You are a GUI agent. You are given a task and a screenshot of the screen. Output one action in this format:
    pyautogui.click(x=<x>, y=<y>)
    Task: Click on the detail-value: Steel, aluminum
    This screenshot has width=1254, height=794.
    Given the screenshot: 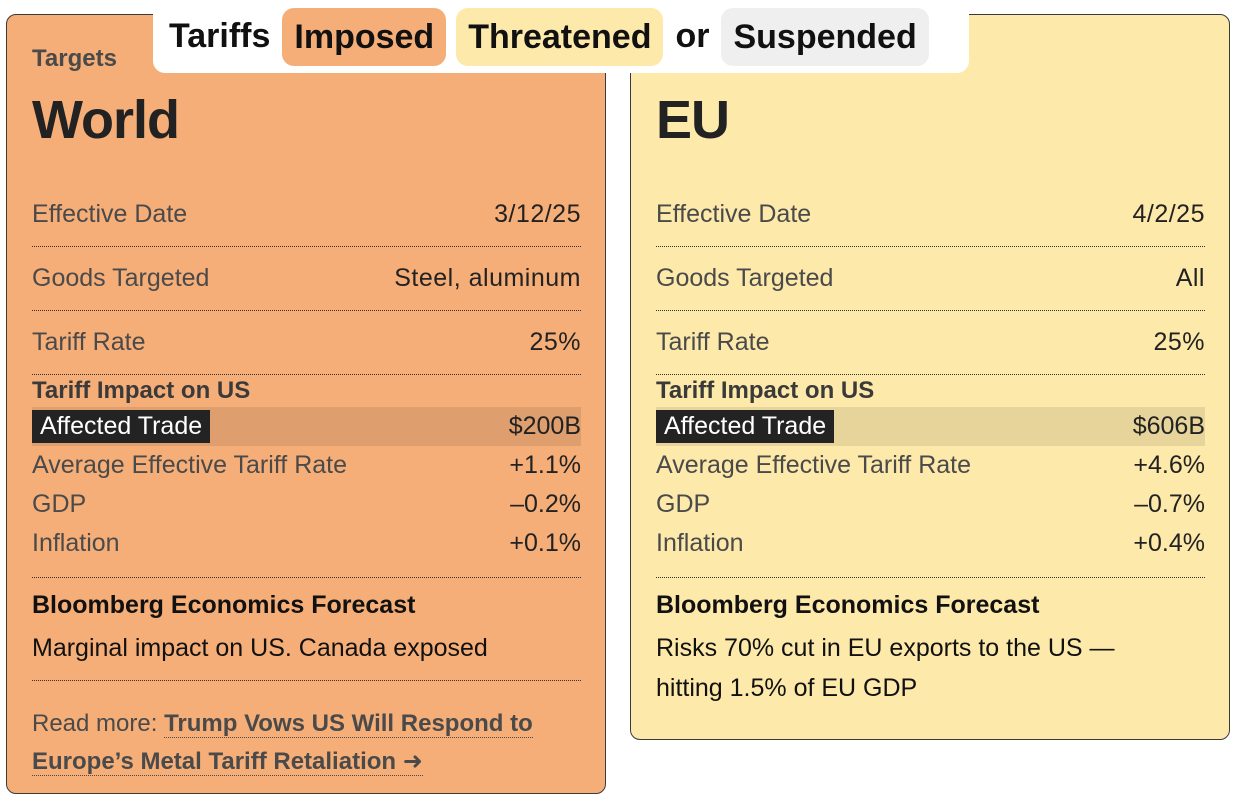 What is the action you would take?
    pyautogui.click(x=487, y=278)
    